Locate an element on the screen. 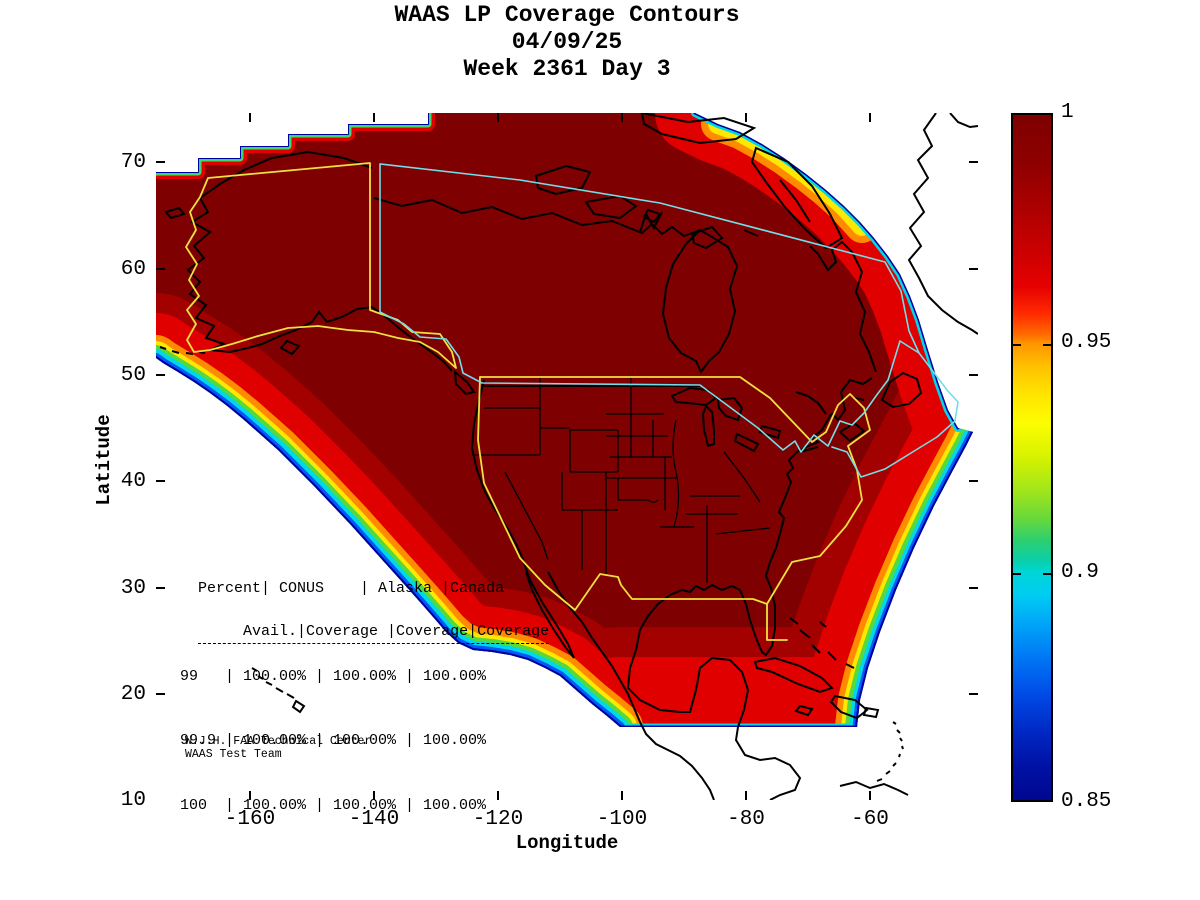 The width and height of the screenshot is (1200, 900). island-baffin is located at coordinates (797, 198).